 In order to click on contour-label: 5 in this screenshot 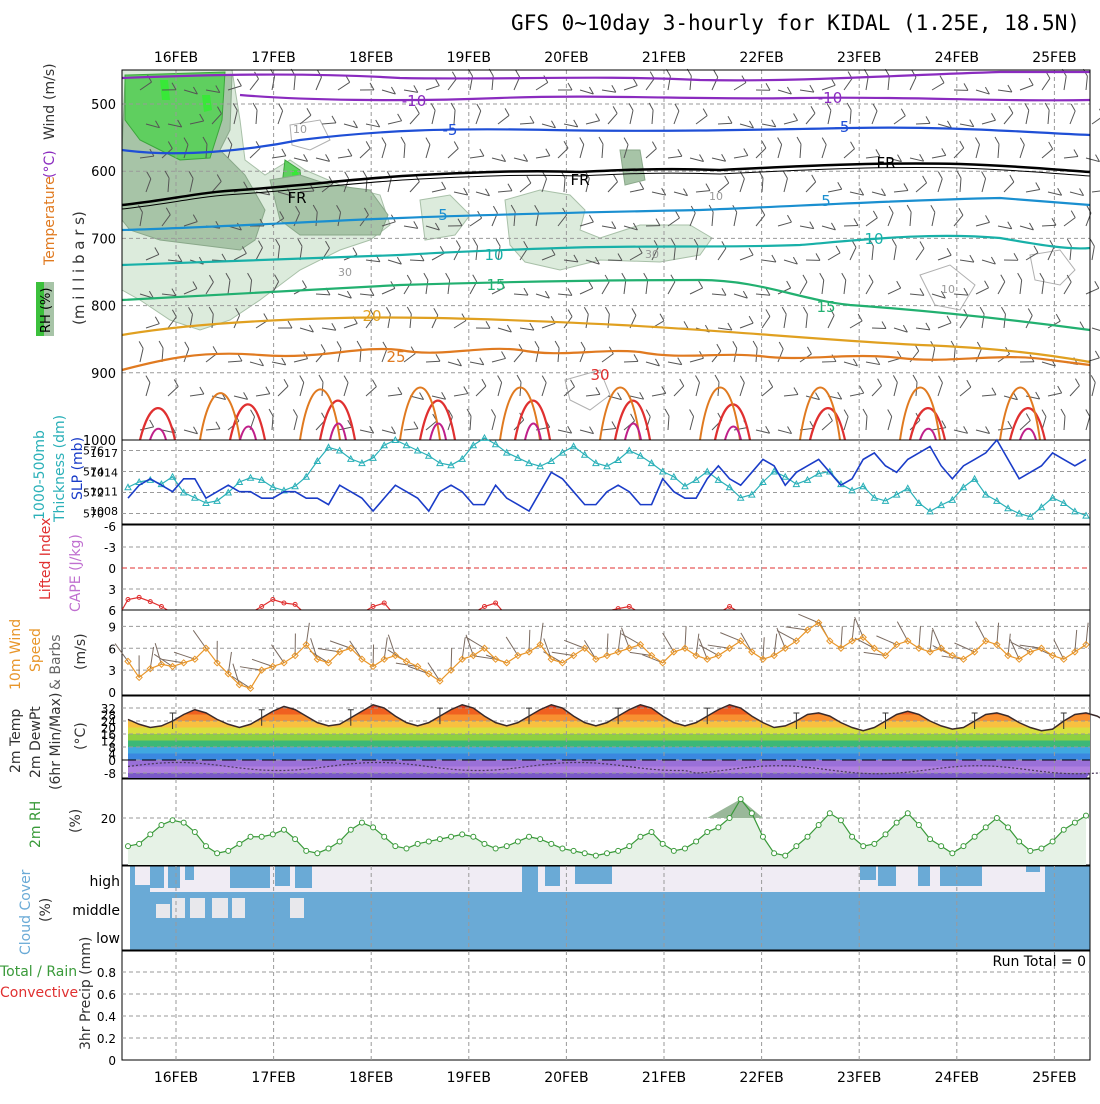, I will do `click(826, 201)`.